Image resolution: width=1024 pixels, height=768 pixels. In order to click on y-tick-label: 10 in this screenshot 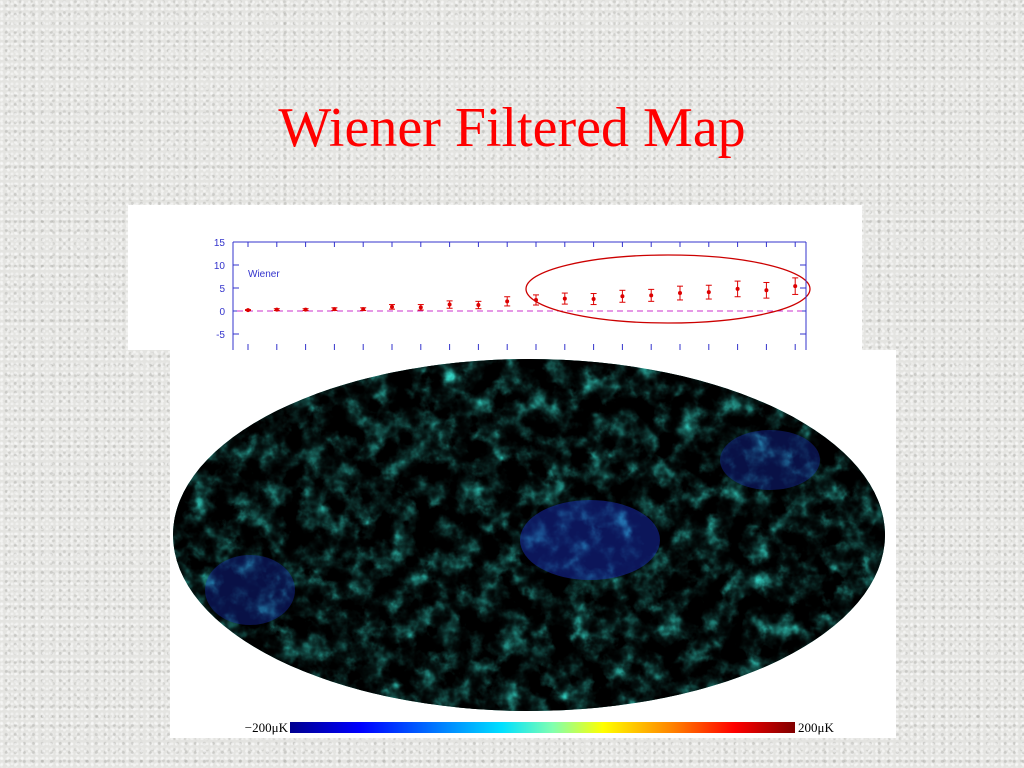, I will do `click(220, 266)`.